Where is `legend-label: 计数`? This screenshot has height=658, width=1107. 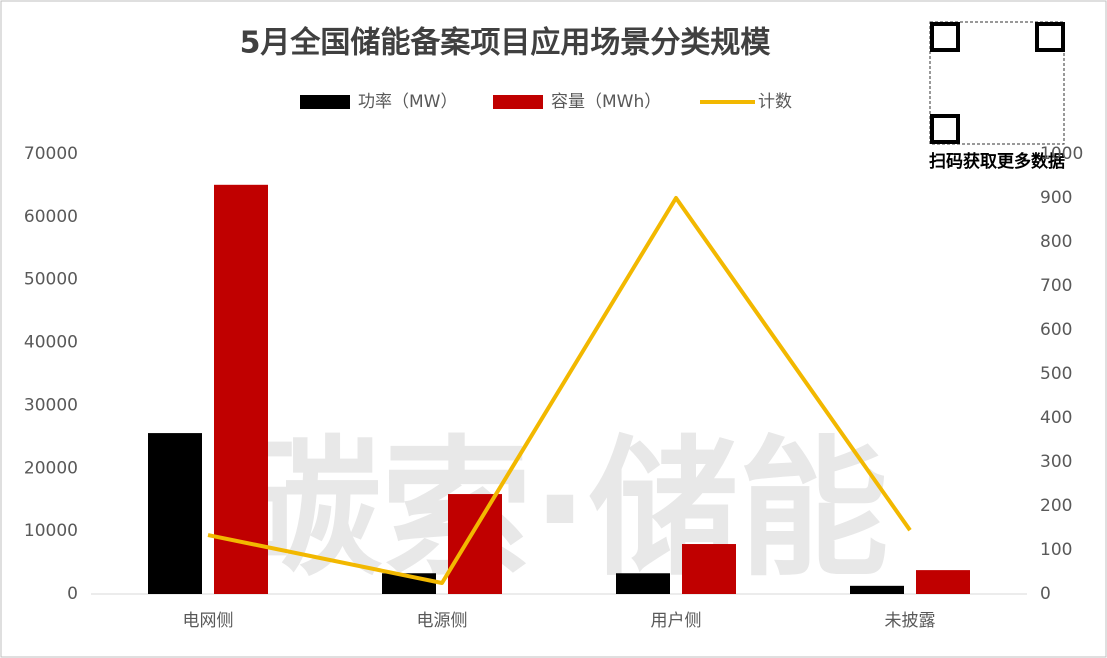 legend-label: 计数 is located at coordinates (775, 102).